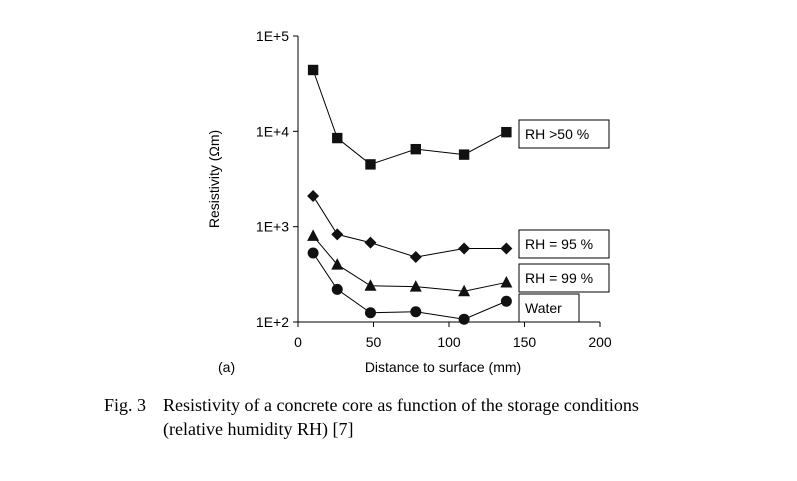 The width and height of the screenshot is (797, 481). I want to click on y-tick-label: 1E+3, so click(272, 227).